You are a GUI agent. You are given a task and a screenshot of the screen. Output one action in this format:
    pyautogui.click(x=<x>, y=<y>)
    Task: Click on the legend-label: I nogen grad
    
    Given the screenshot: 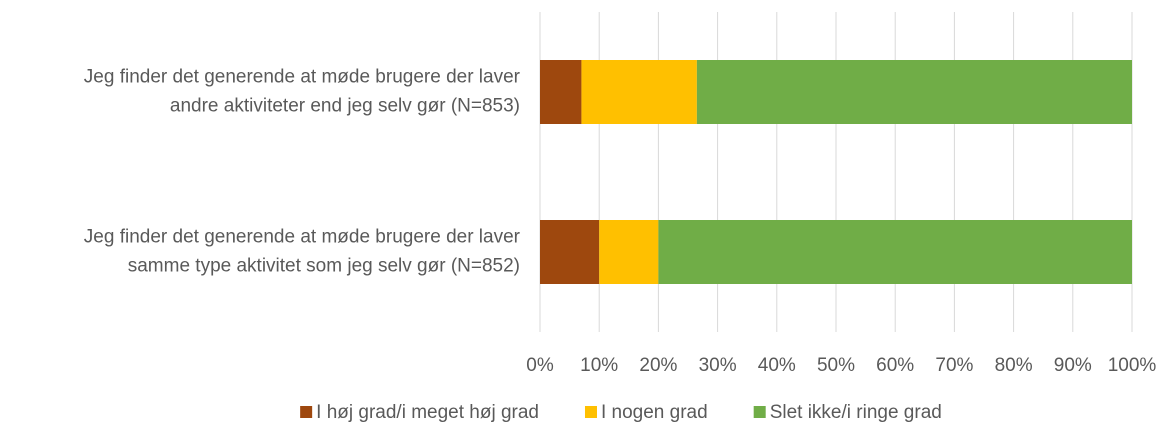 What is the action you would take?
    pyautogui.click(x=654, y=412)
    